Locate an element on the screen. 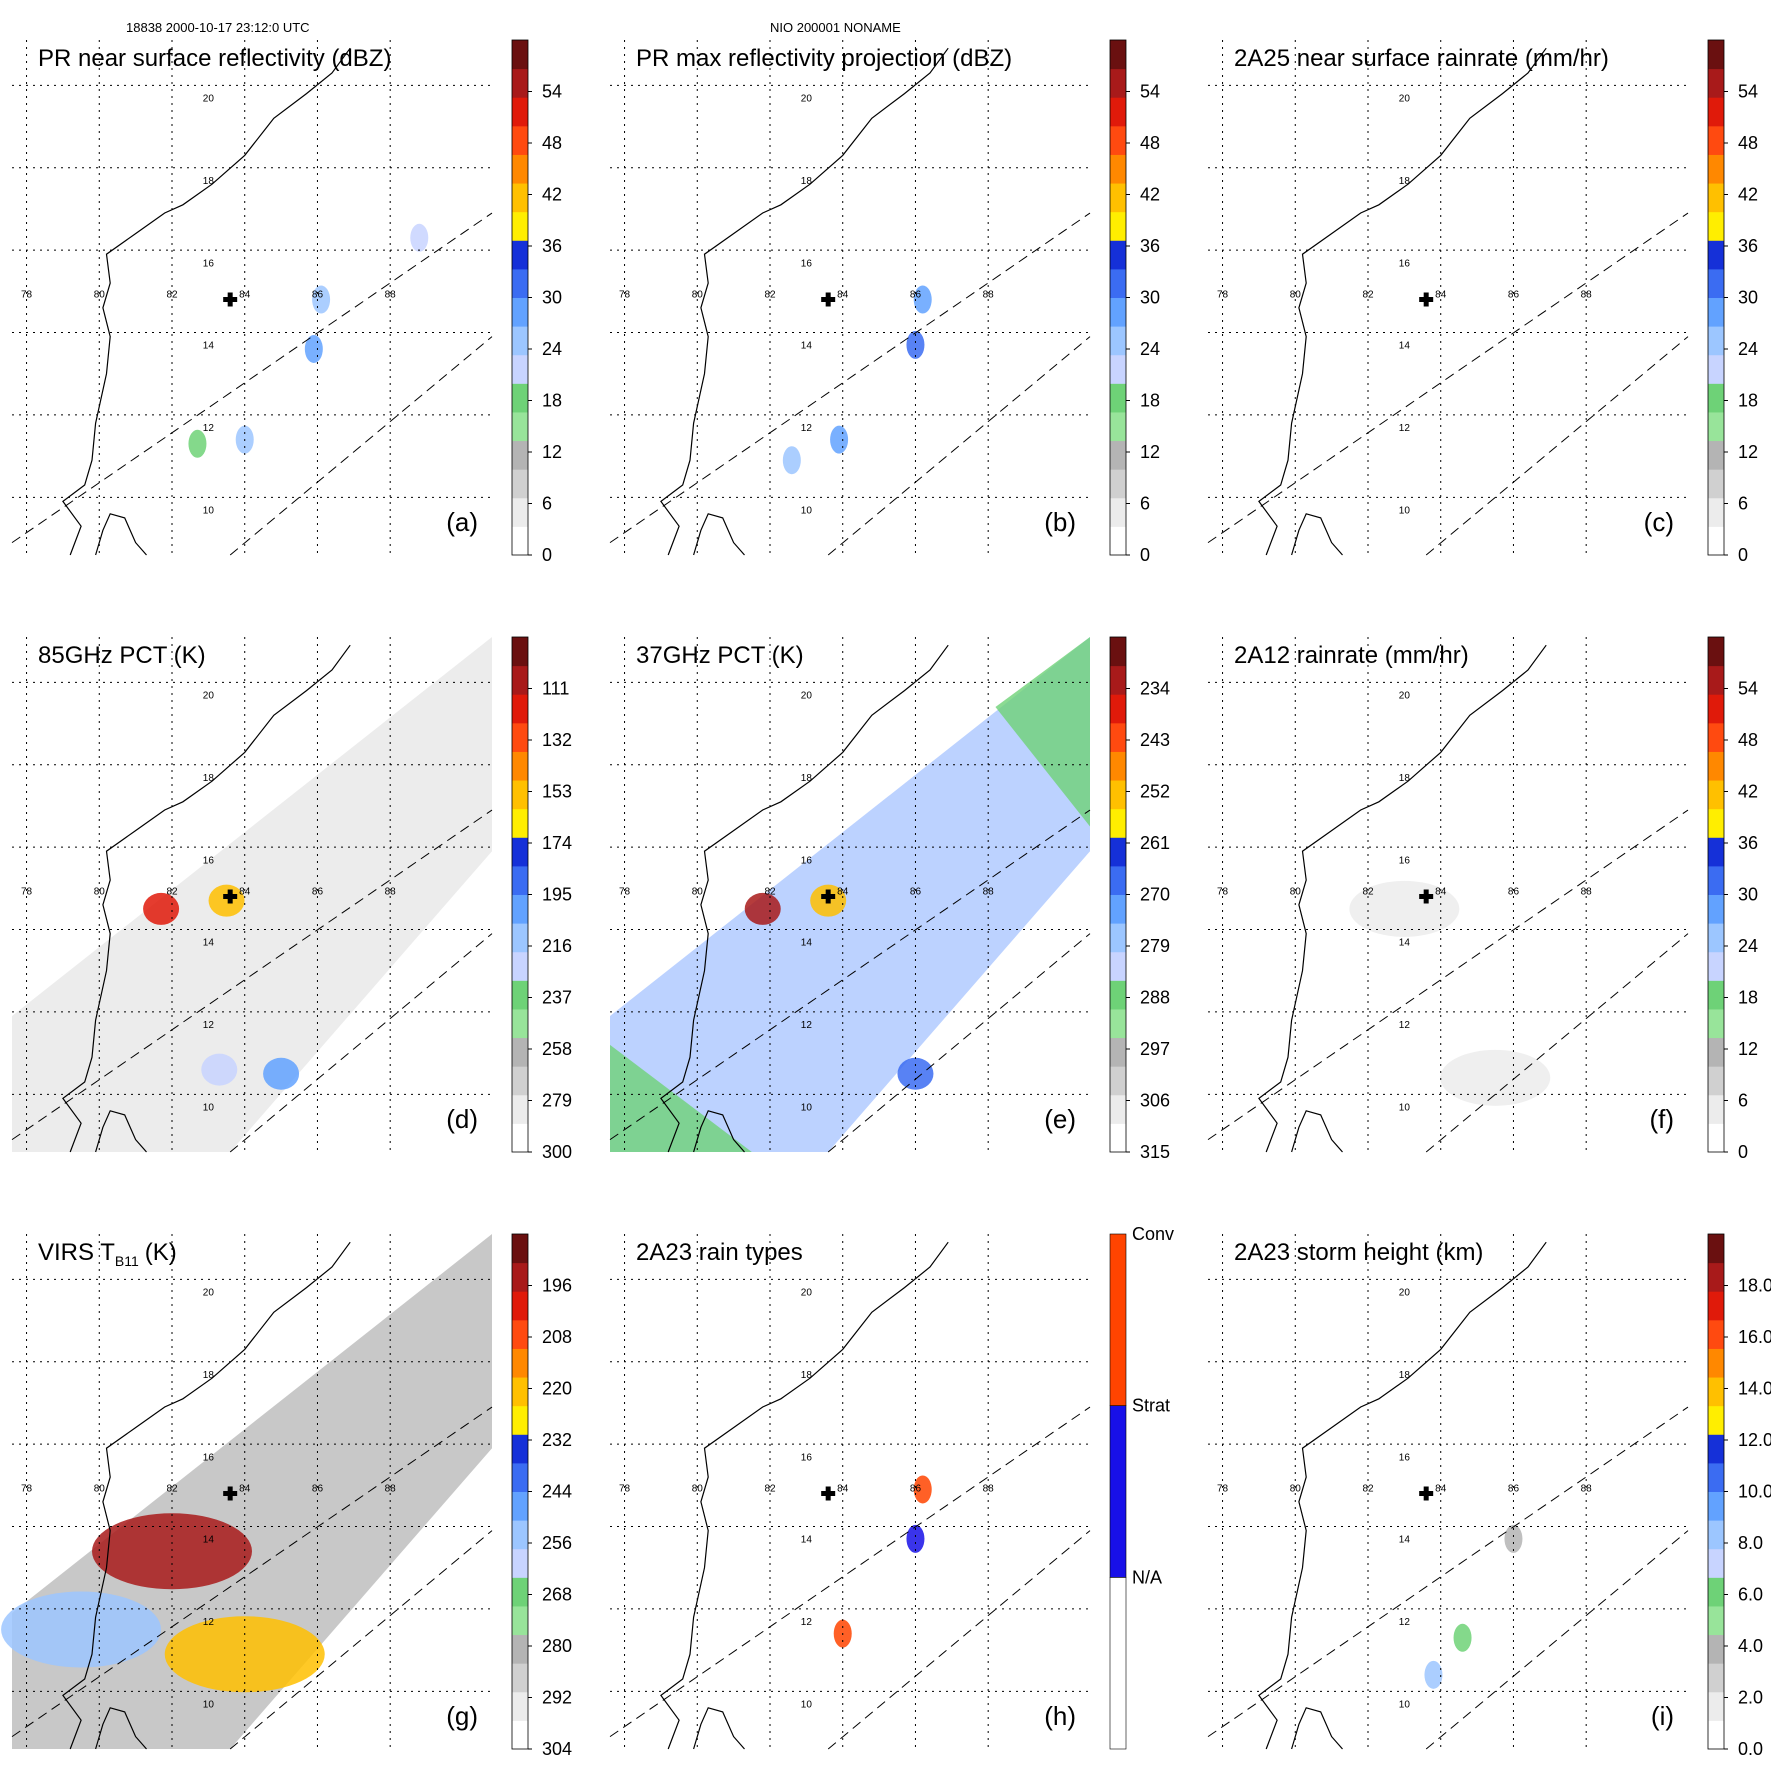 The height and width of the screenshot is (1771, 1771). panel-title: VIRS TB11 (K) is located at coordinates (107, 1254).